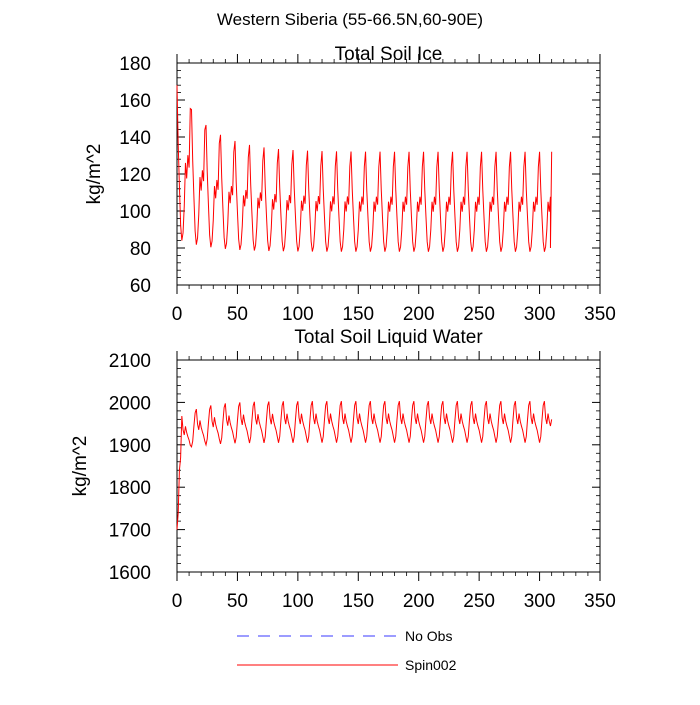 This screenshot has width=700, height=705. I want to click on y-tick-label: 120, so click(135, 175).